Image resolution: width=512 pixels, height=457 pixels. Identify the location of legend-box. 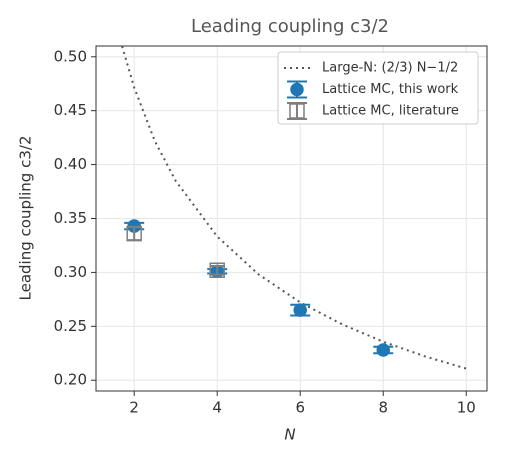
(378, 88).